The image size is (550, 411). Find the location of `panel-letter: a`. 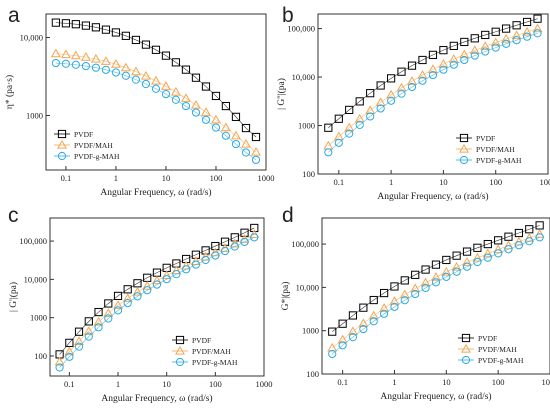

panel-letter: a is located at coordinates (14, 15).